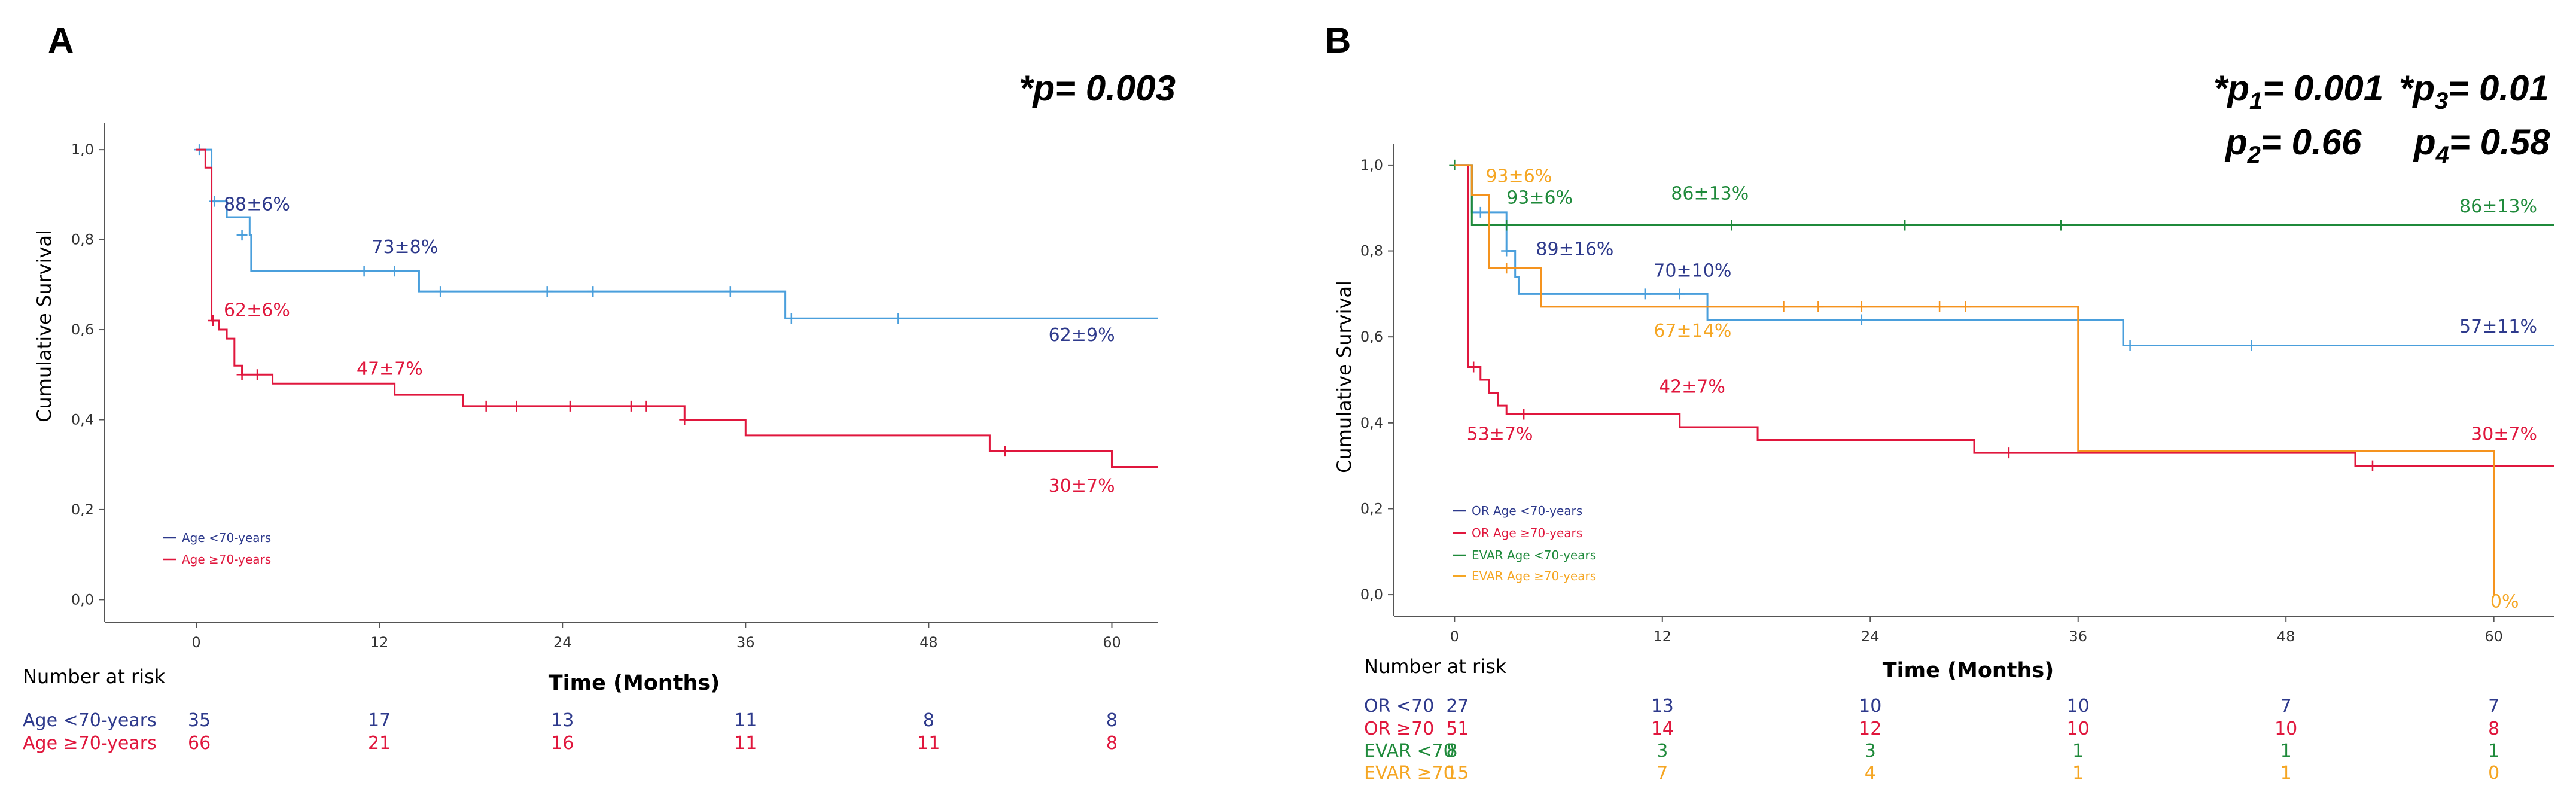 The width and height of the screenshot is (2576, 801). Describe the element at coordinates (82, 419) in the screenshot. I see `panel-a-ytick-label: 0,4` at that location.